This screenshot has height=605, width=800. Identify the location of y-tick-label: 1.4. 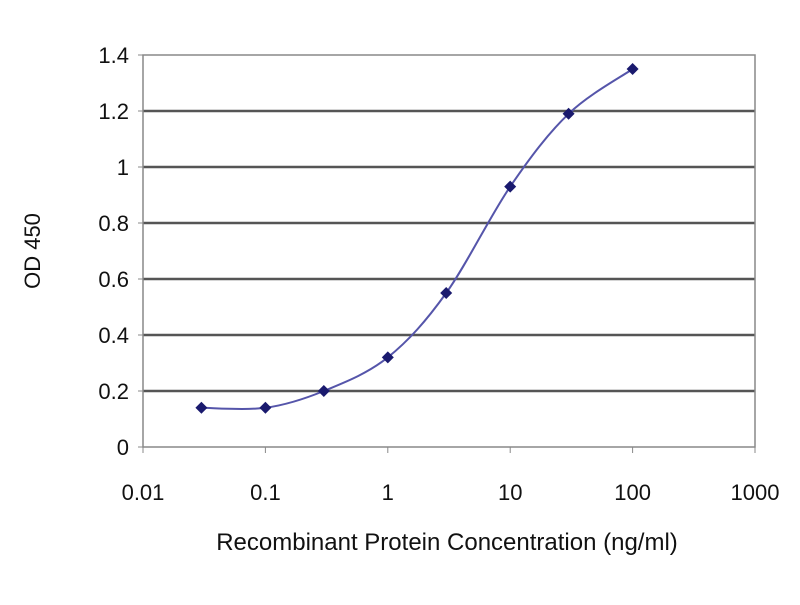
(113, 55).